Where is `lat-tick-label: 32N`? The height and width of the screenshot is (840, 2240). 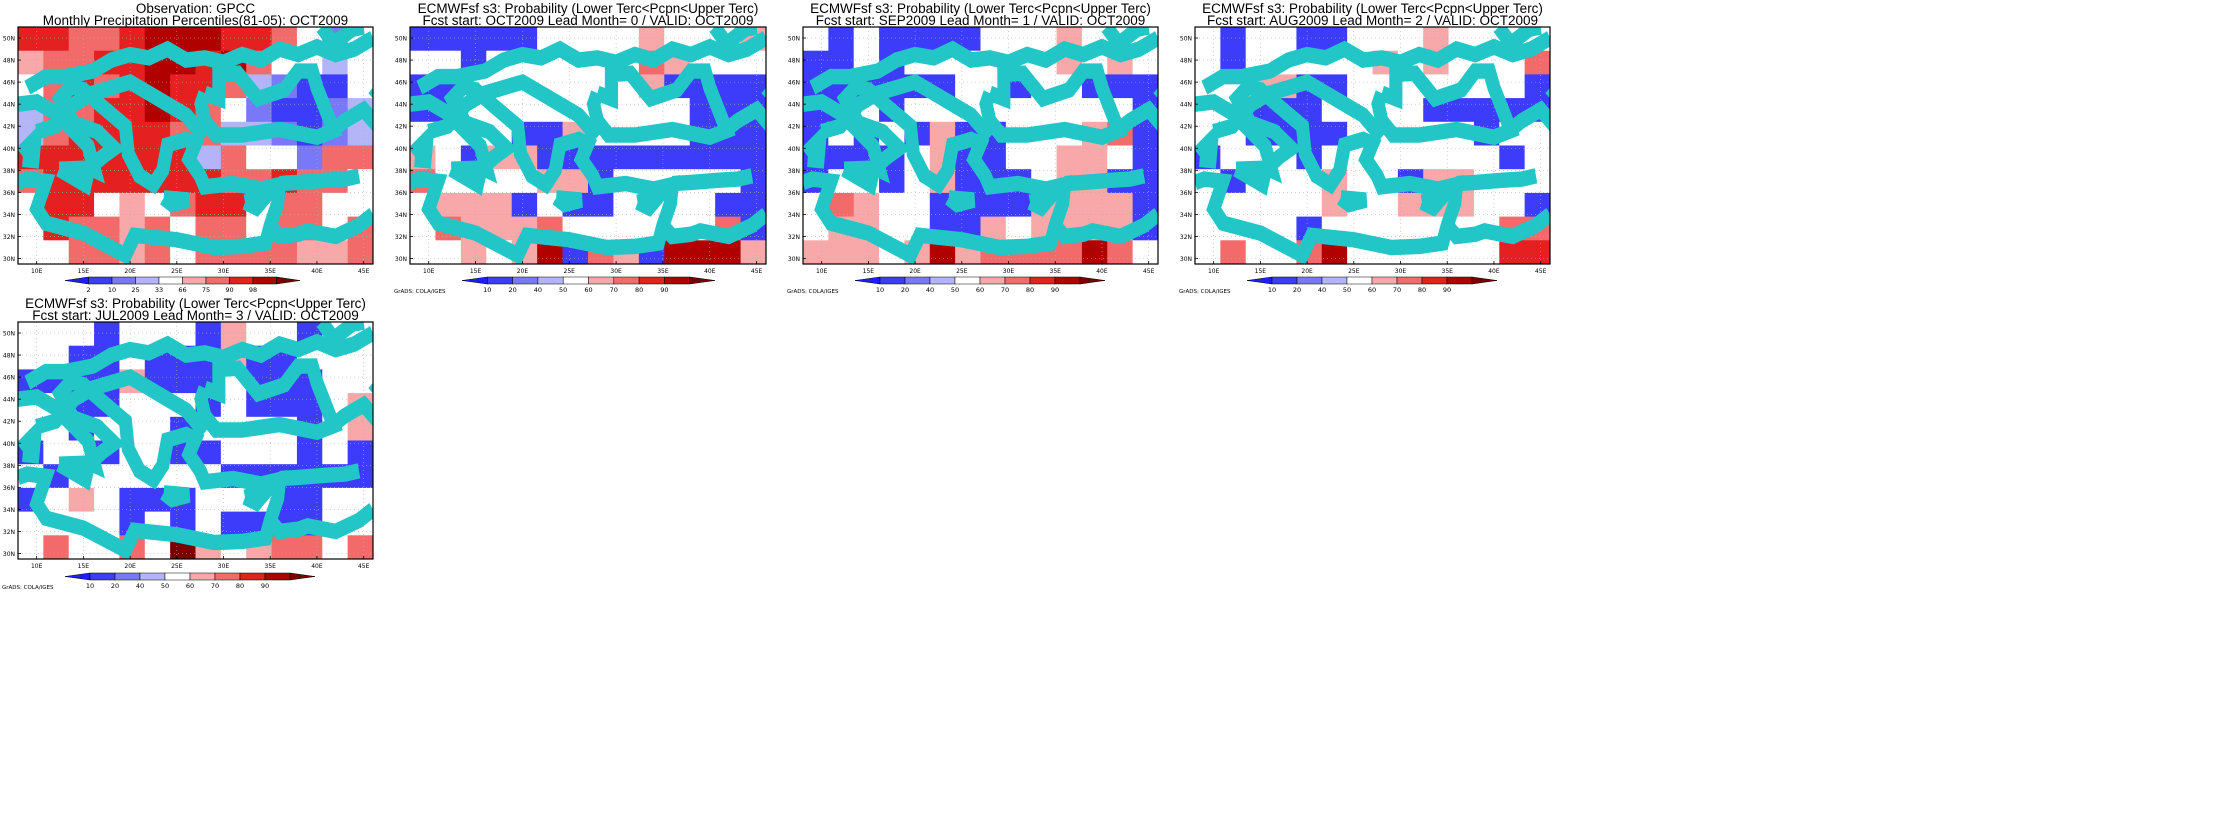
lat-tick-label: 32N is located at coordinates (1186, 237).